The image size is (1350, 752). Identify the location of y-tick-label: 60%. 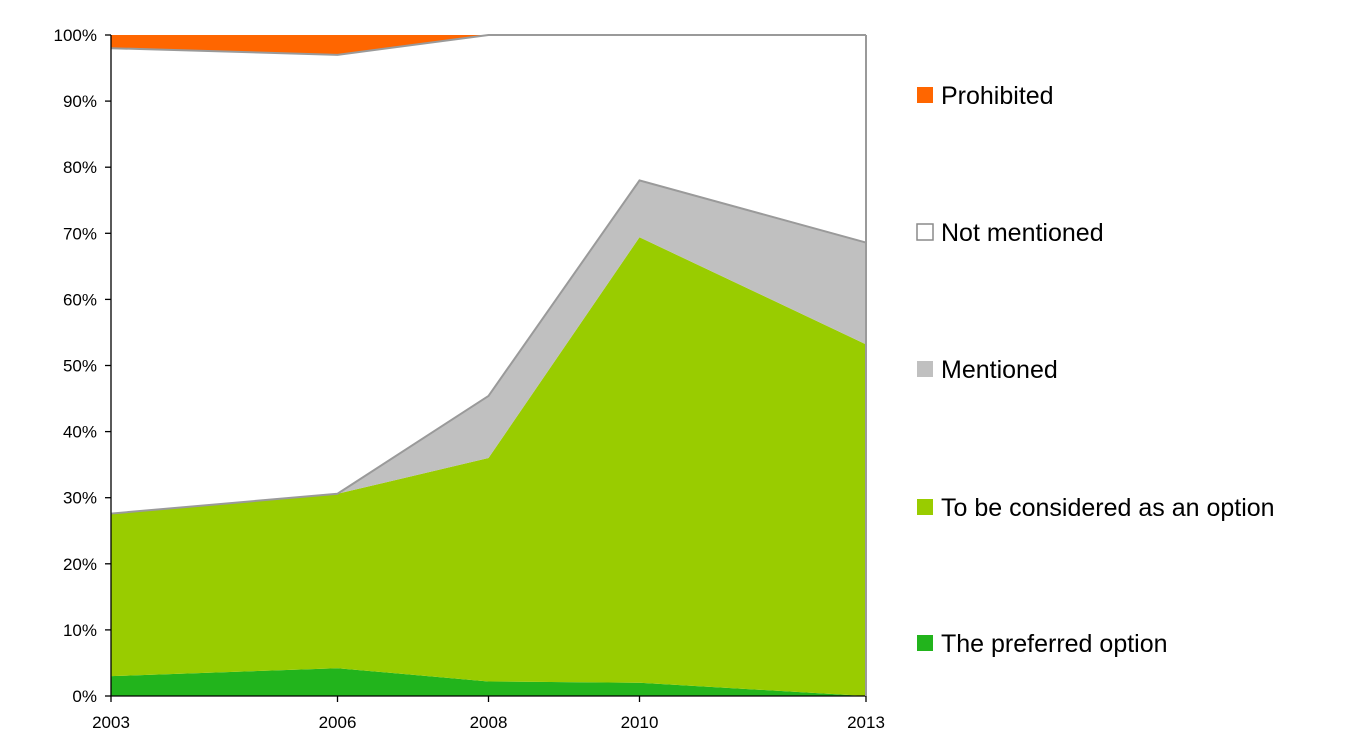
(80, 299).